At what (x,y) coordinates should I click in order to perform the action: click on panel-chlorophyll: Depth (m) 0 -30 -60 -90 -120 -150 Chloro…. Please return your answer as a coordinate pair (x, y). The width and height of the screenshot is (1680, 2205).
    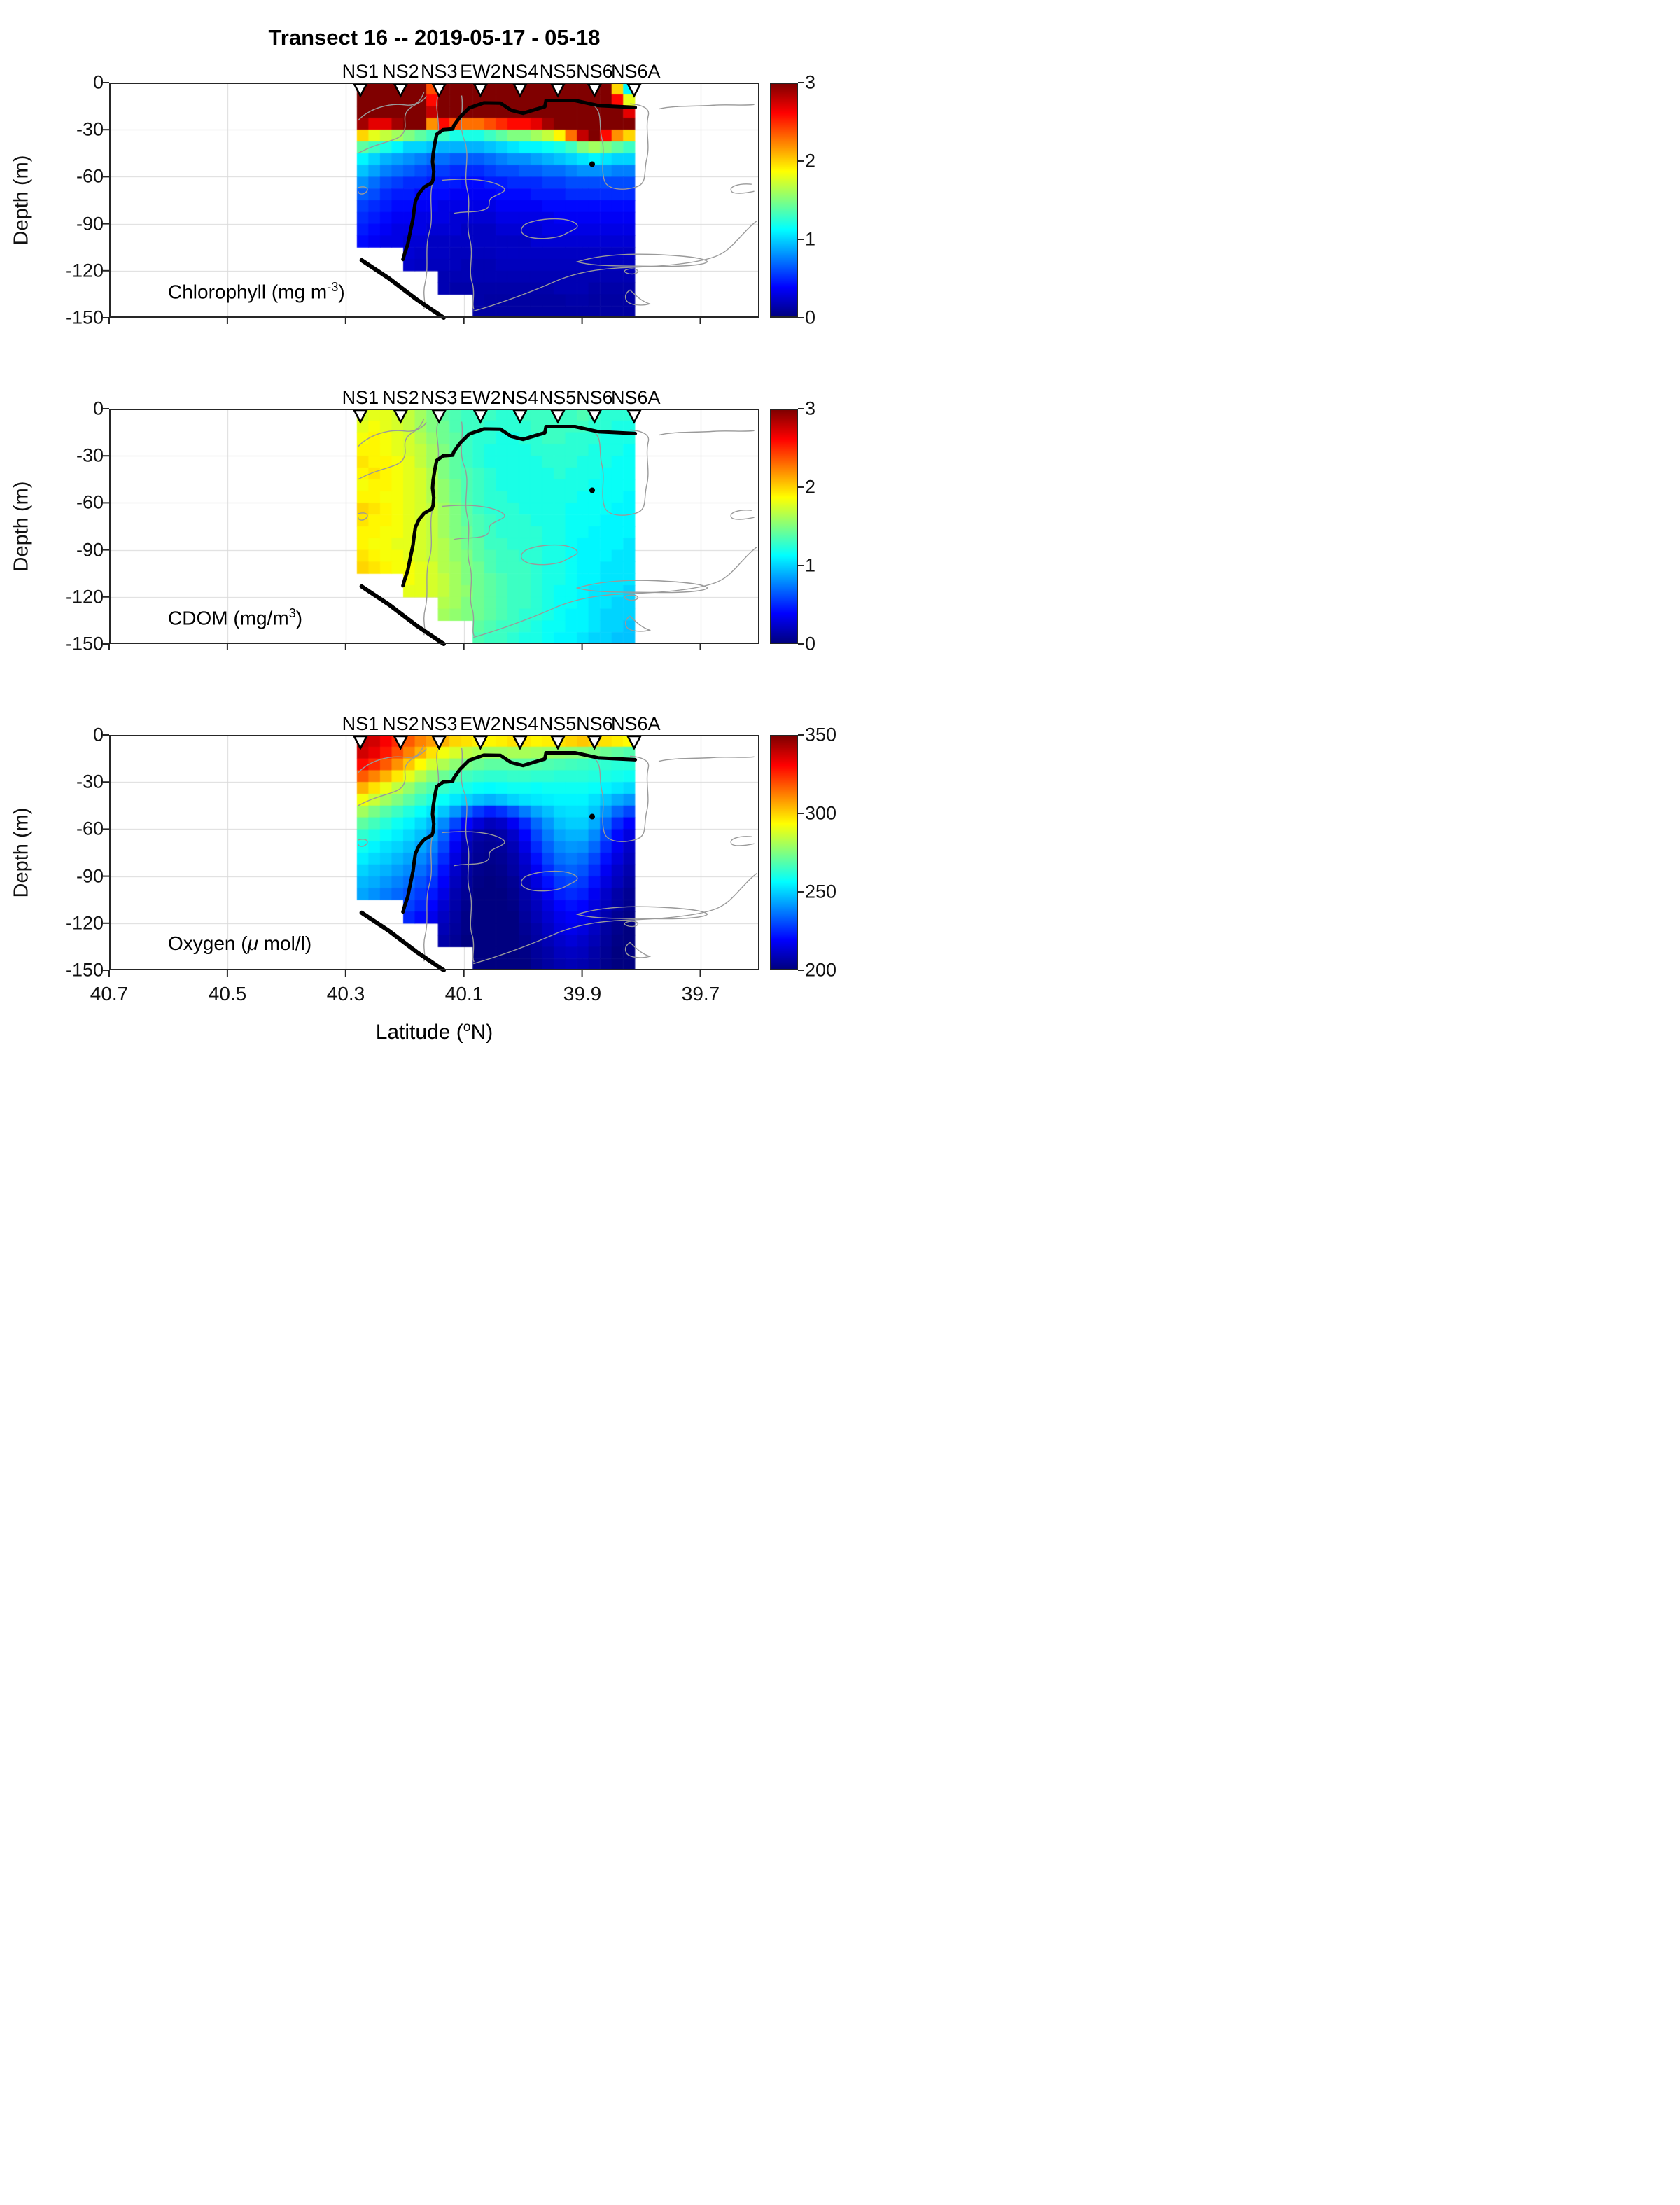
    Looking at the image, I should click on (420, 194).